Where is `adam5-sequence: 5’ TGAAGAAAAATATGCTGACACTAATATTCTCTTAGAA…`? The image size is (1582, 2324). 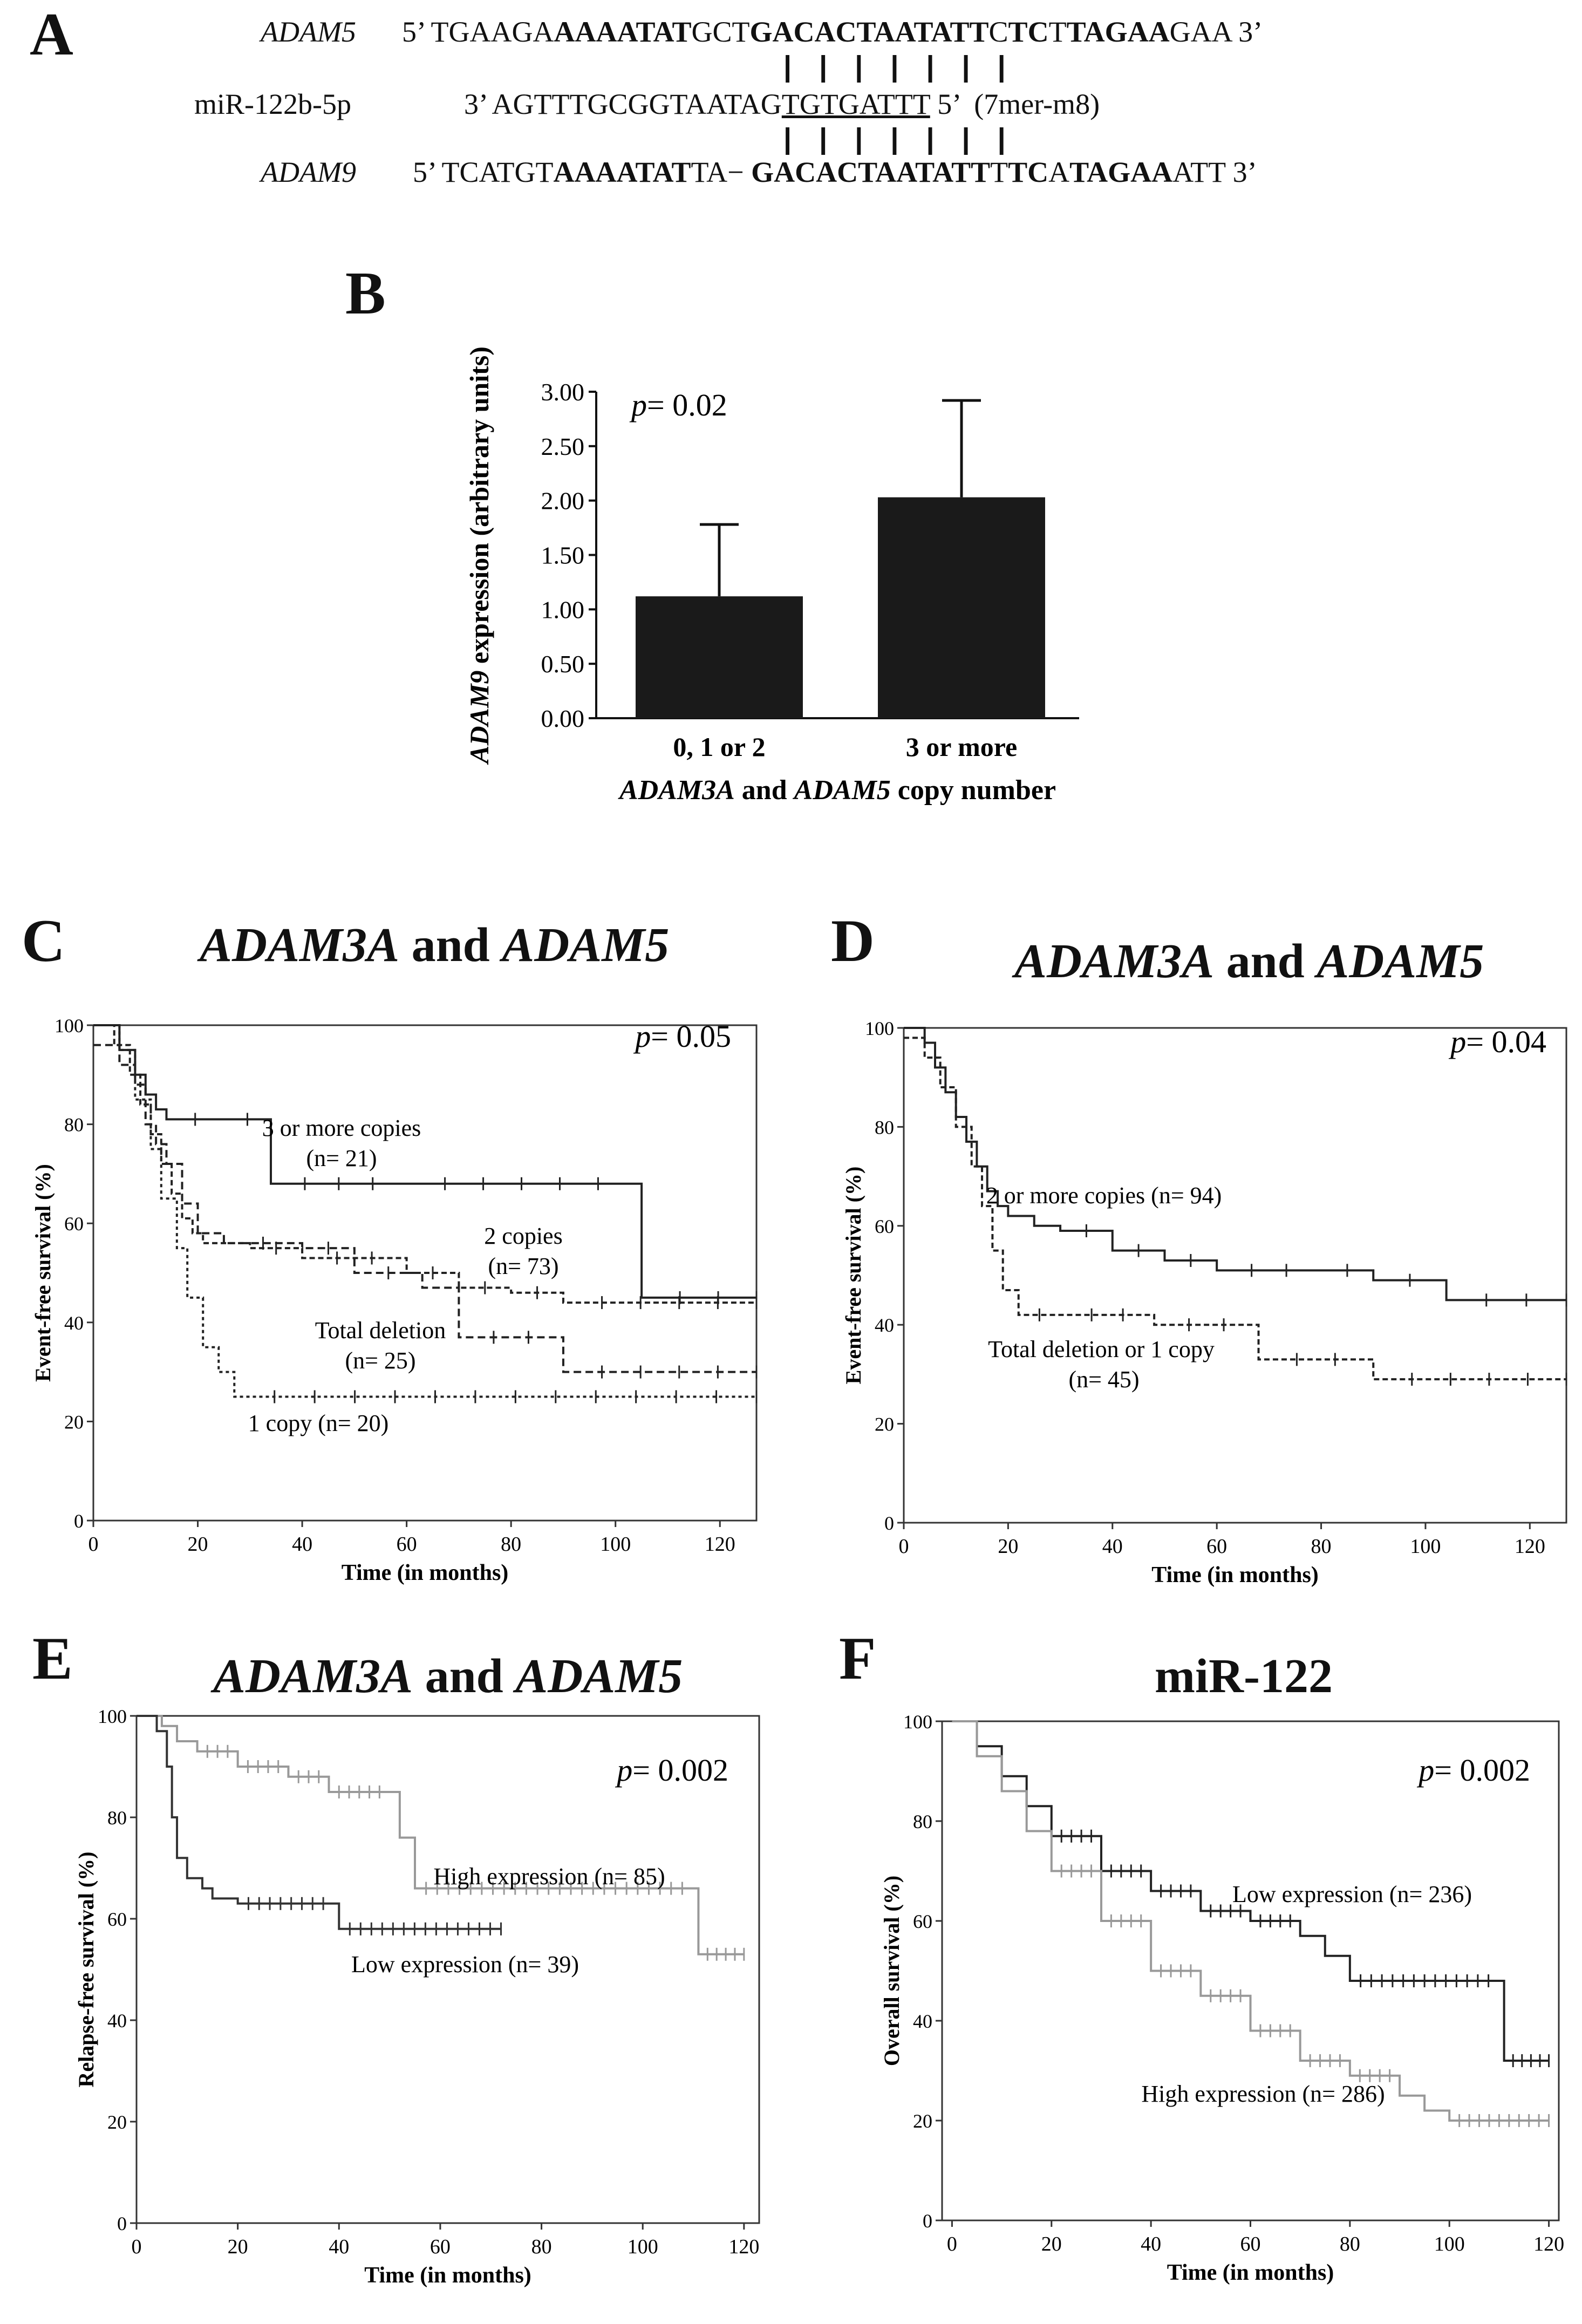 adam5-sequence: 5’ TGAAGAAAAATATGCTGACACTAATATTCTCTTAGAA… is located at coordinates (832, 32).